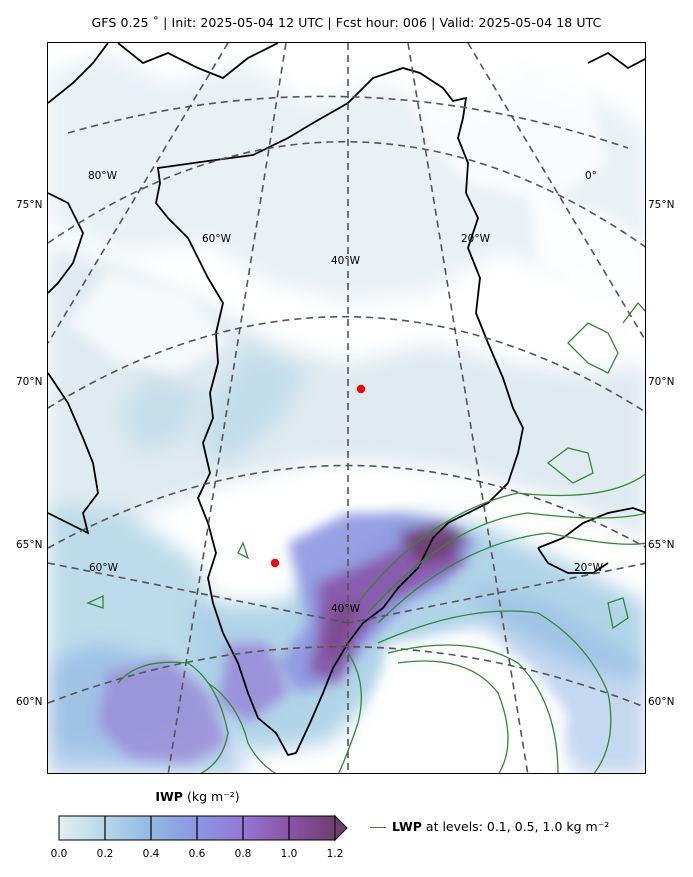 This screenshot has width=693, height=877. I want to click on lon-label-60w-south: 60°W, so click(103, 568).